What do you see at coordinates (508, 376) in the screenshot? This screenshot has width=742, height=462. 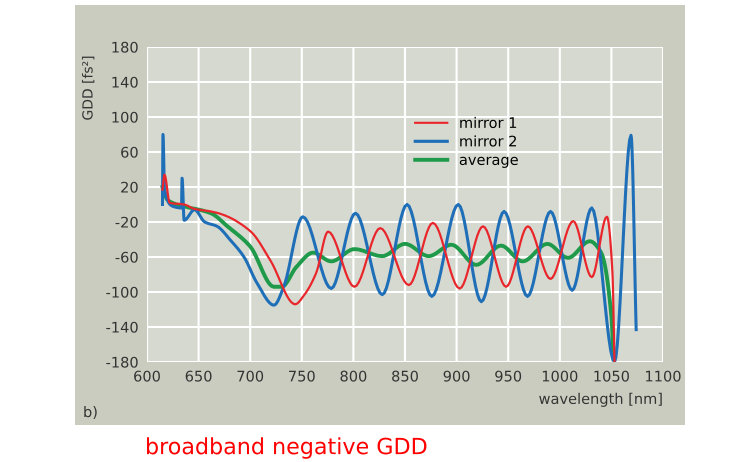 I see `x-tick-label: 950` at bounding box center [508, 376].